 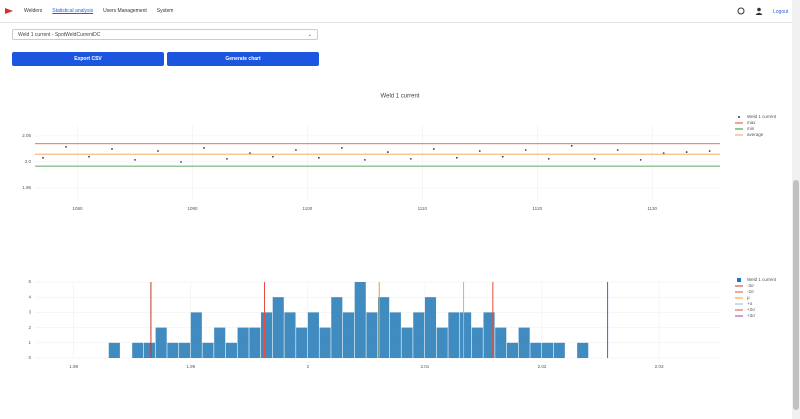 What do you see at coordinates (751, 315) in the screenshot?
I see `legend-label: +3σ` at bounding box center [751, 315].